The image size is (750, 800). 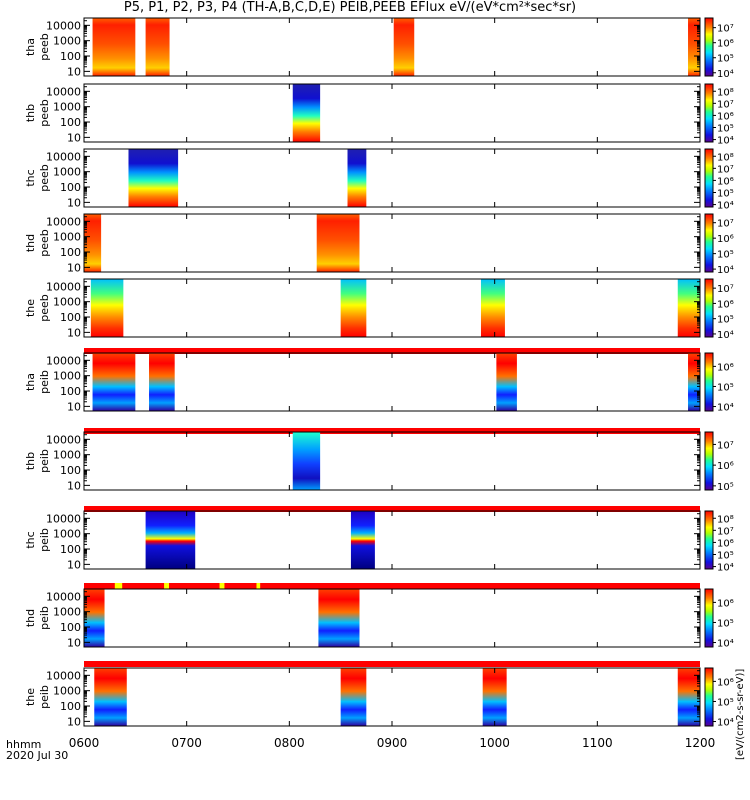 I want to click on x-tick-label: 0600, so click(x=84, y=743).